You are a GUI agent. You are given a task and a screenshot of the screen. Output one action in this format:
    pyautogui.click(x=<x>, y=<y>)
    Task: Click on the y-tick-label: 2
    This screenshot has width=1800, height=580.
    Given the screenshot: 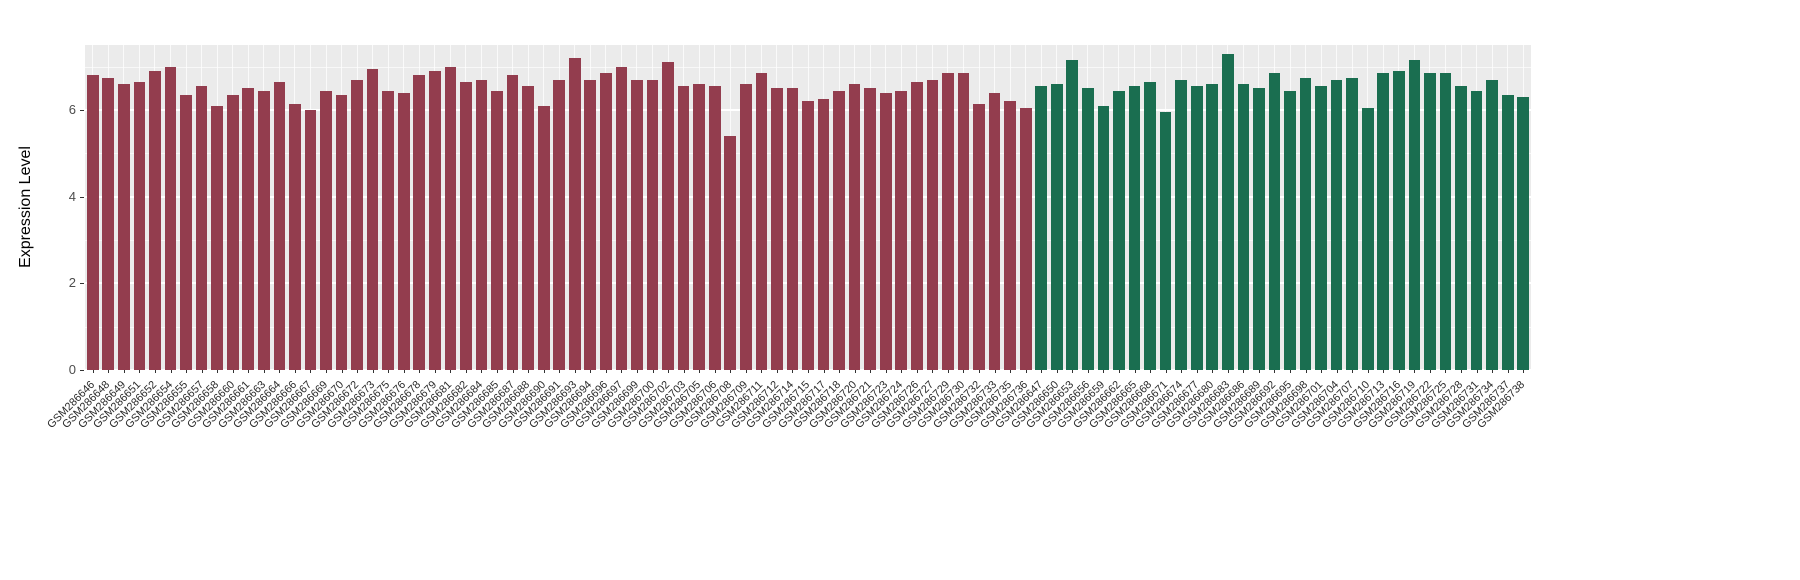 What is the action you would take?
    pyautogui.click(x=72, y=283)
    